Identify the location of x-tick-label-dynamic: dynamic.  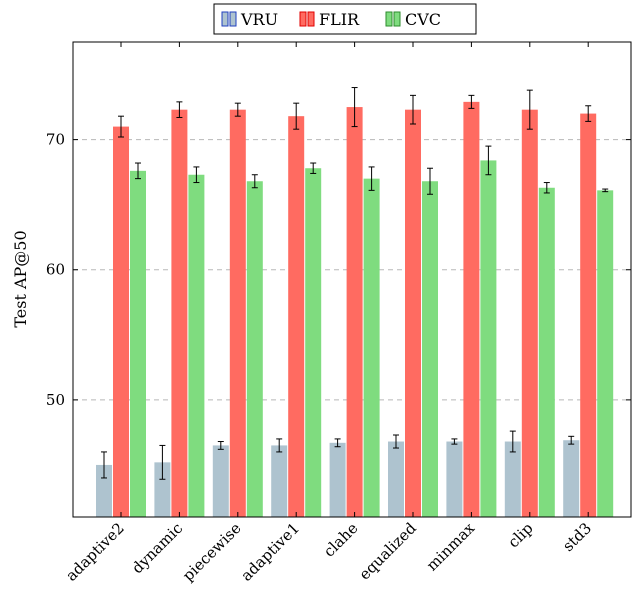
(157, 548).